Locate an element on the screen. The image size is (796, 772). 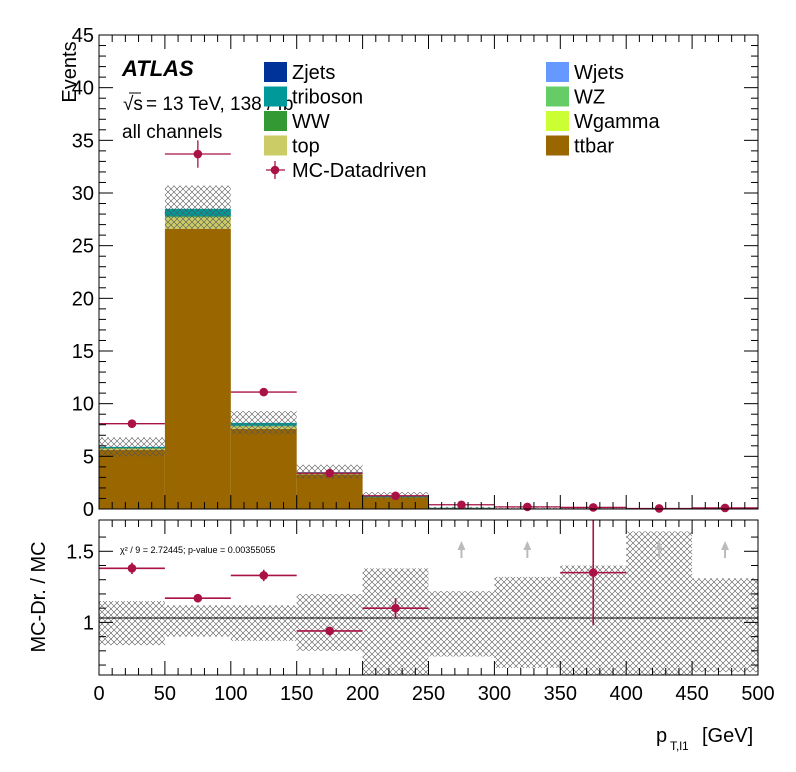
x-tick-label-450: 450 is located at coordinates (691, 694).